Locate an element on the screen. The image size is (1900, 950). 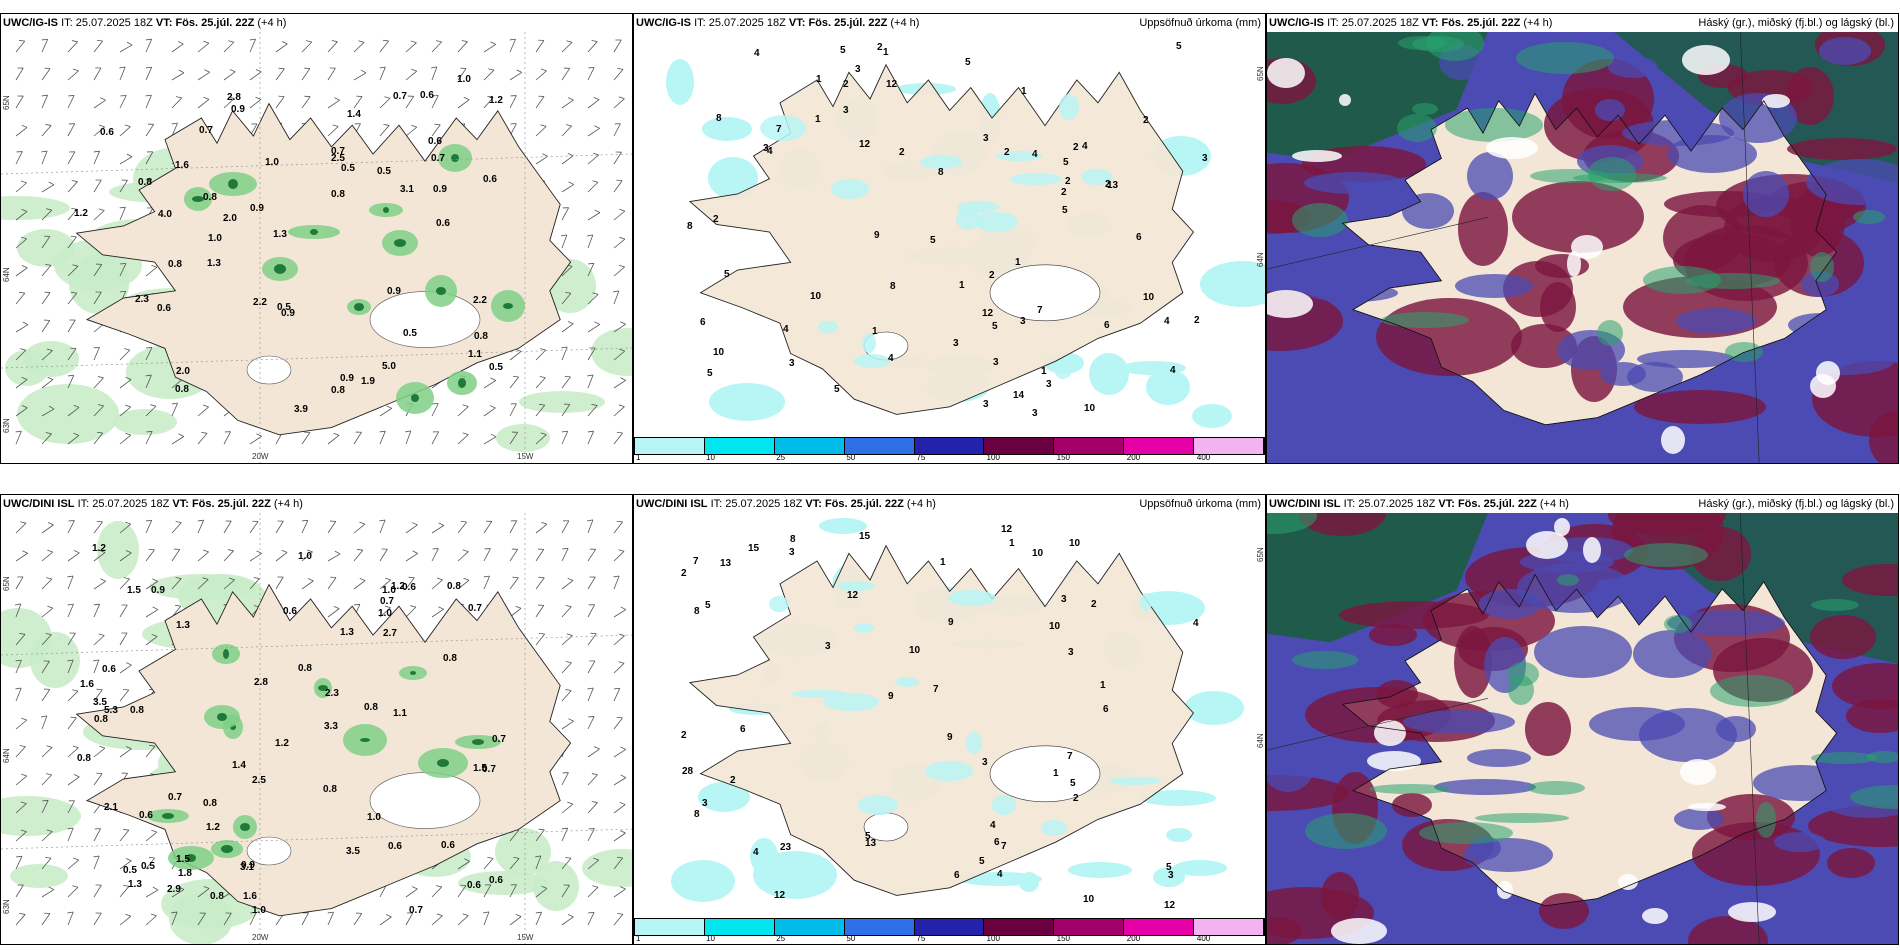
precip-value: 0.9 is located at coordinates (248, 865).